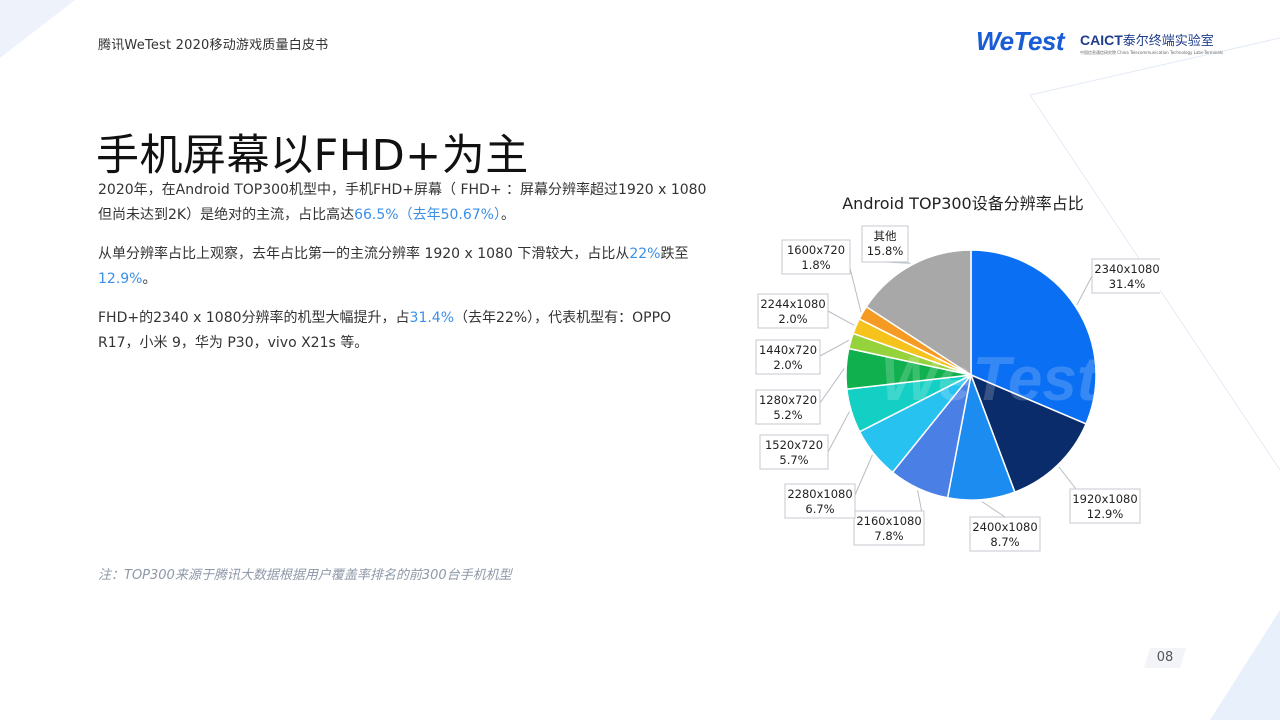  I want to click on slice-value-label: 6.7%, so click(819, 509).